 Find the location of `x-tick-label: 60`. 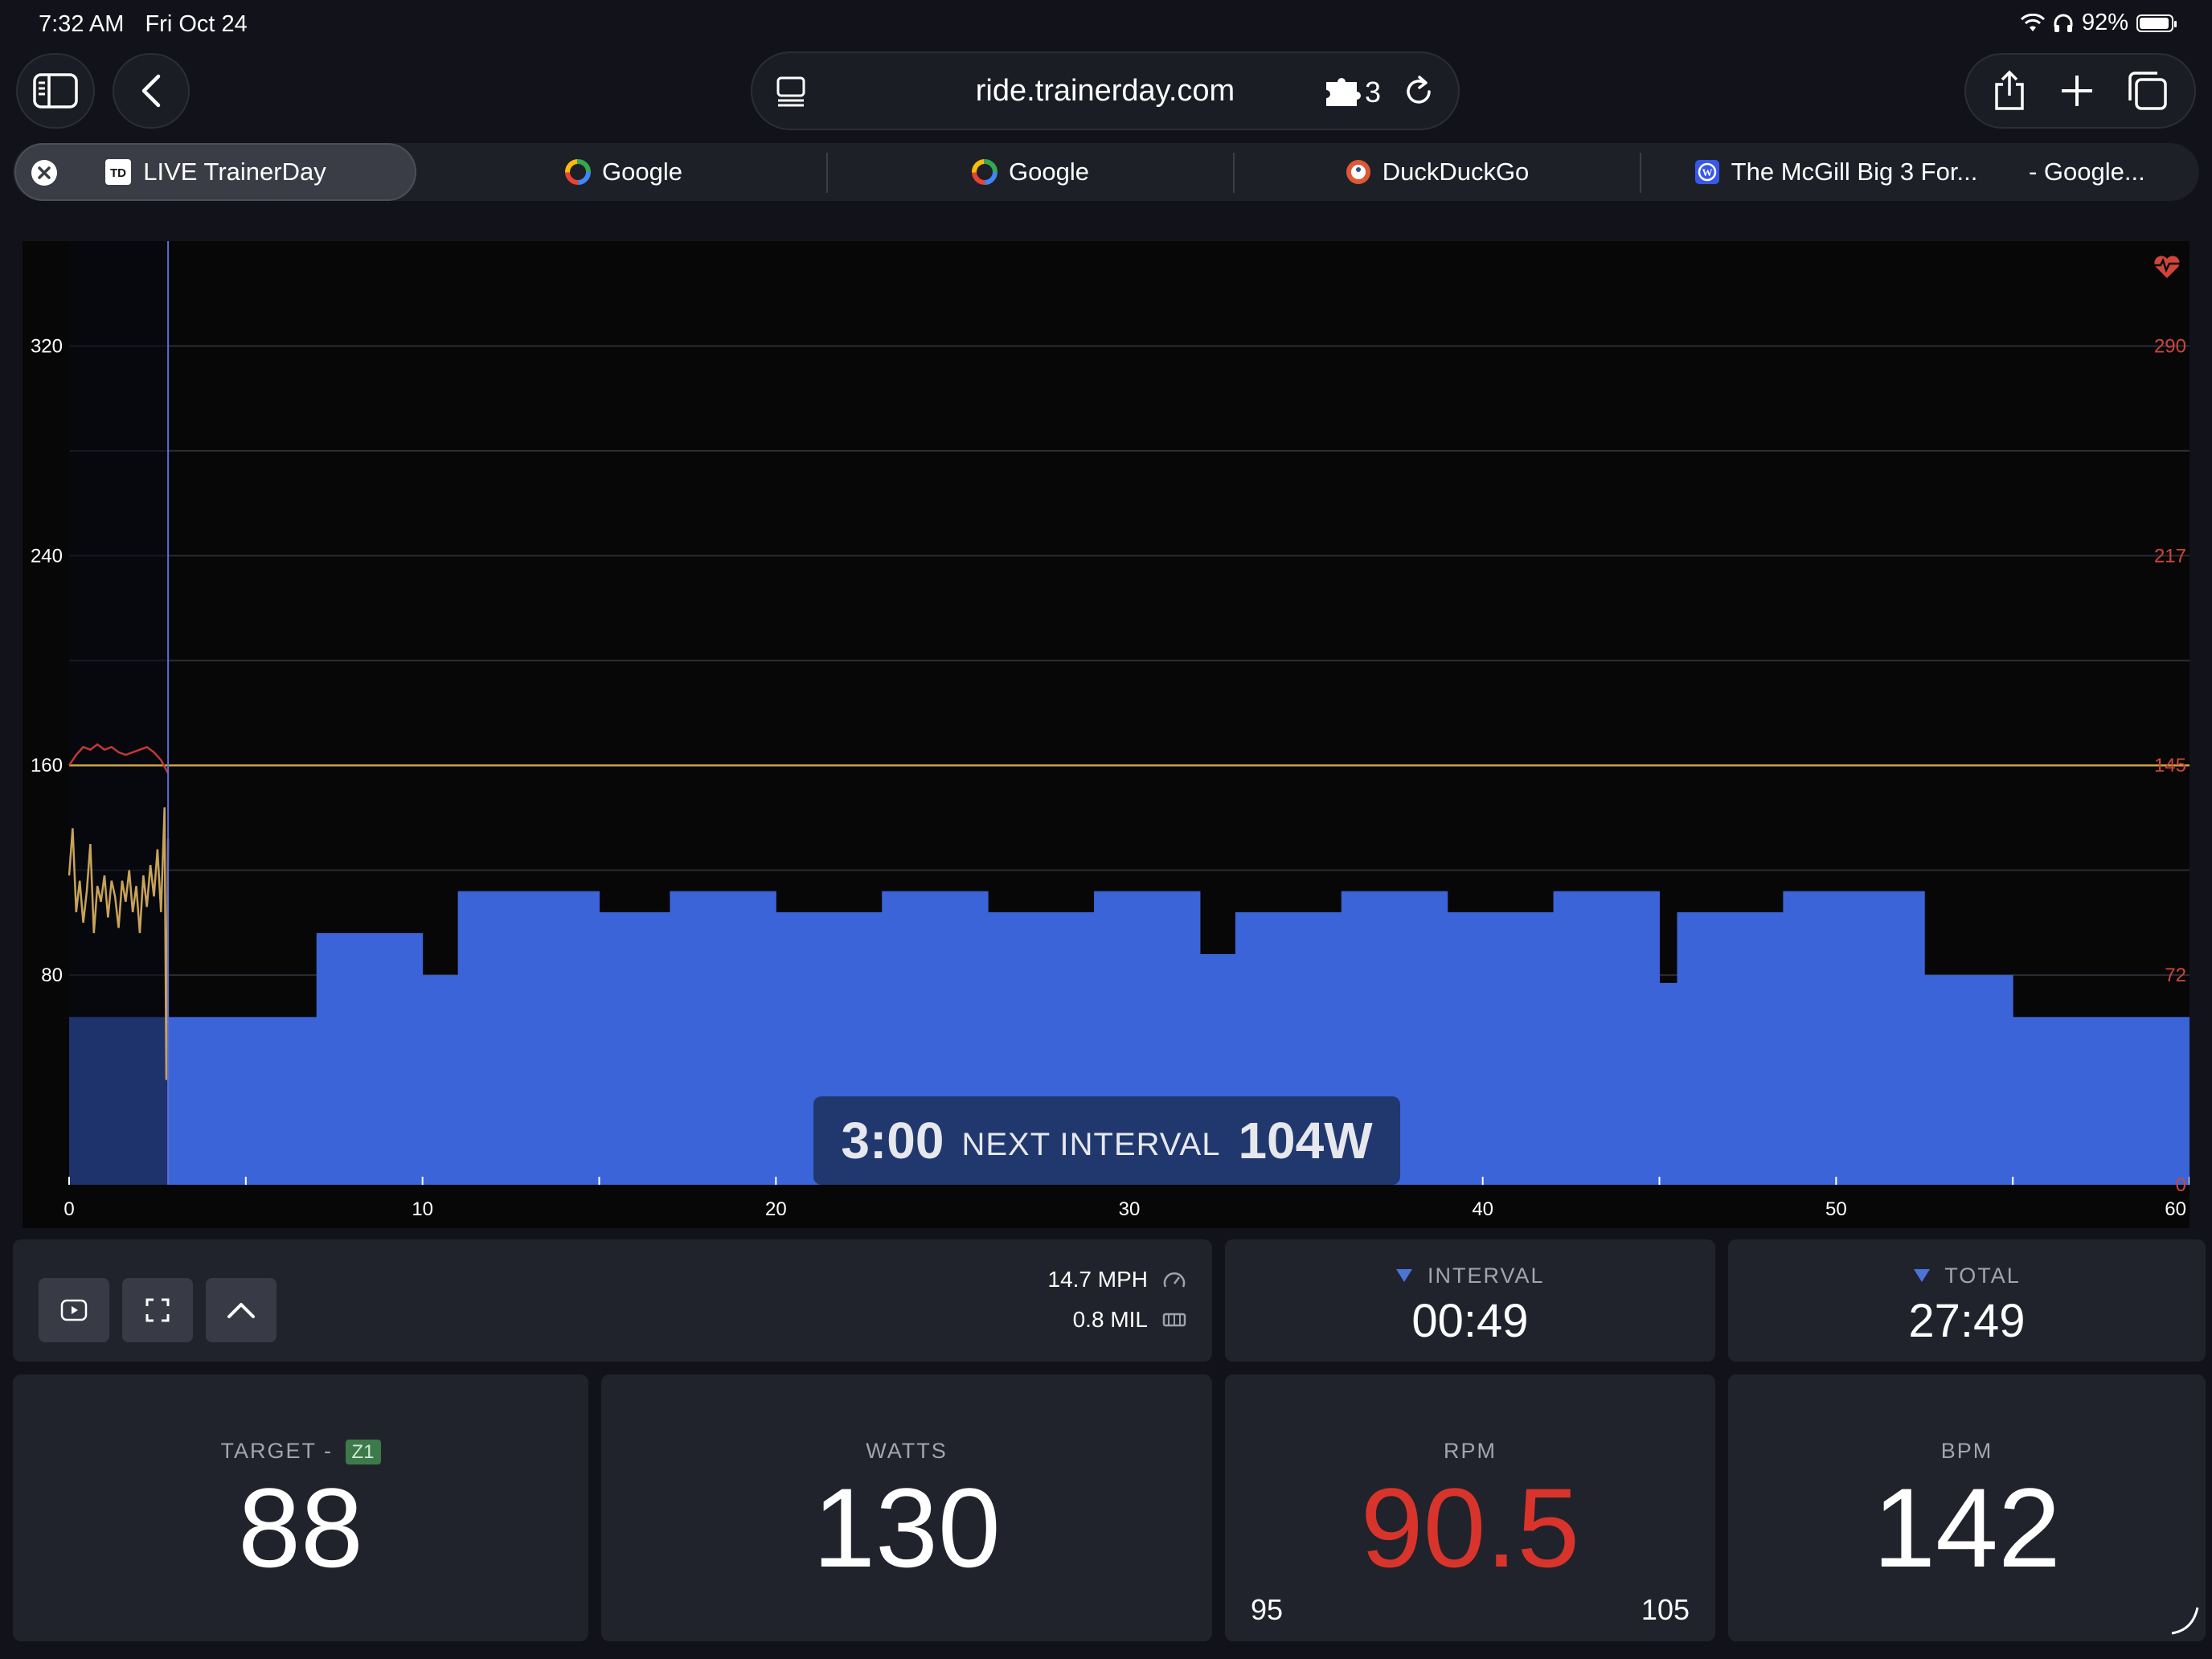

x-tick-label: 60 is located at coordinates (2175, 1209).